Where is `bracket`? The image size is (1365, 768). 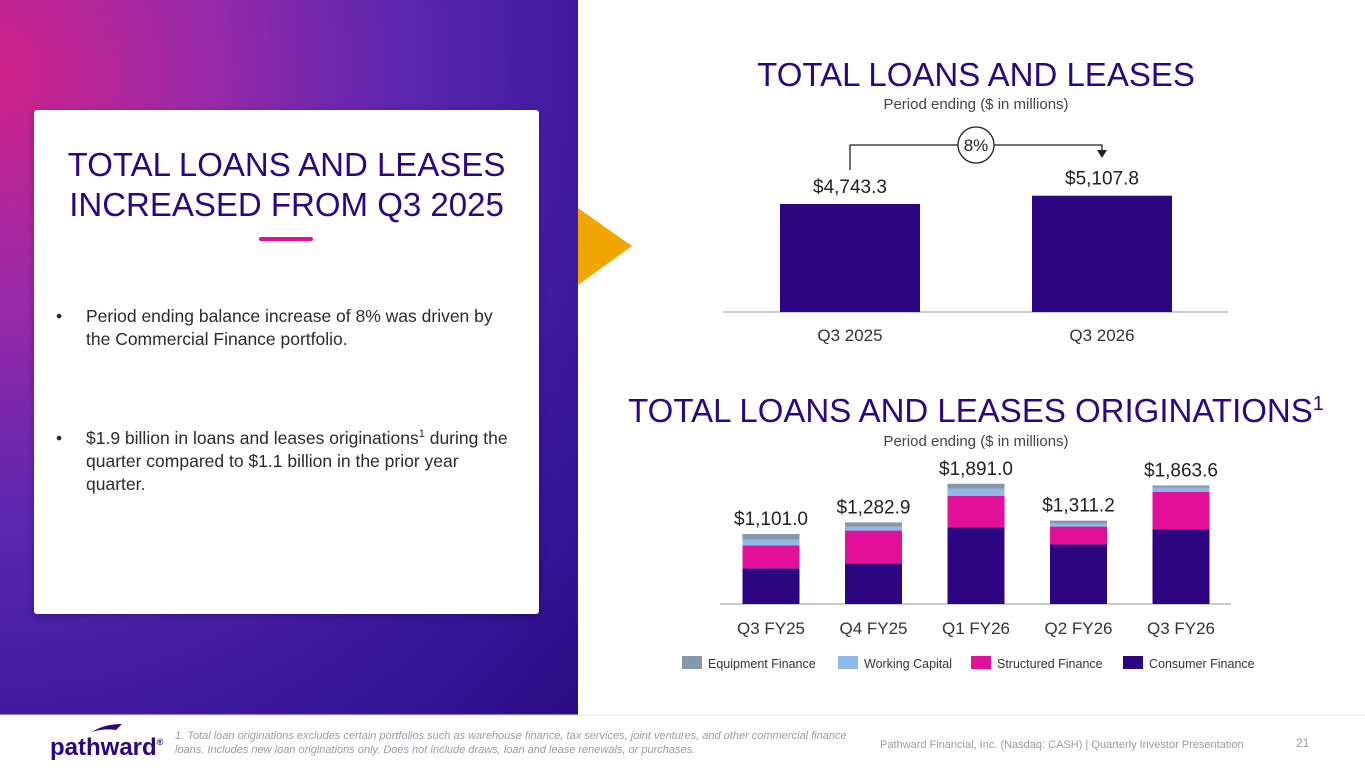
bracket is located at coordinates (976, 157).